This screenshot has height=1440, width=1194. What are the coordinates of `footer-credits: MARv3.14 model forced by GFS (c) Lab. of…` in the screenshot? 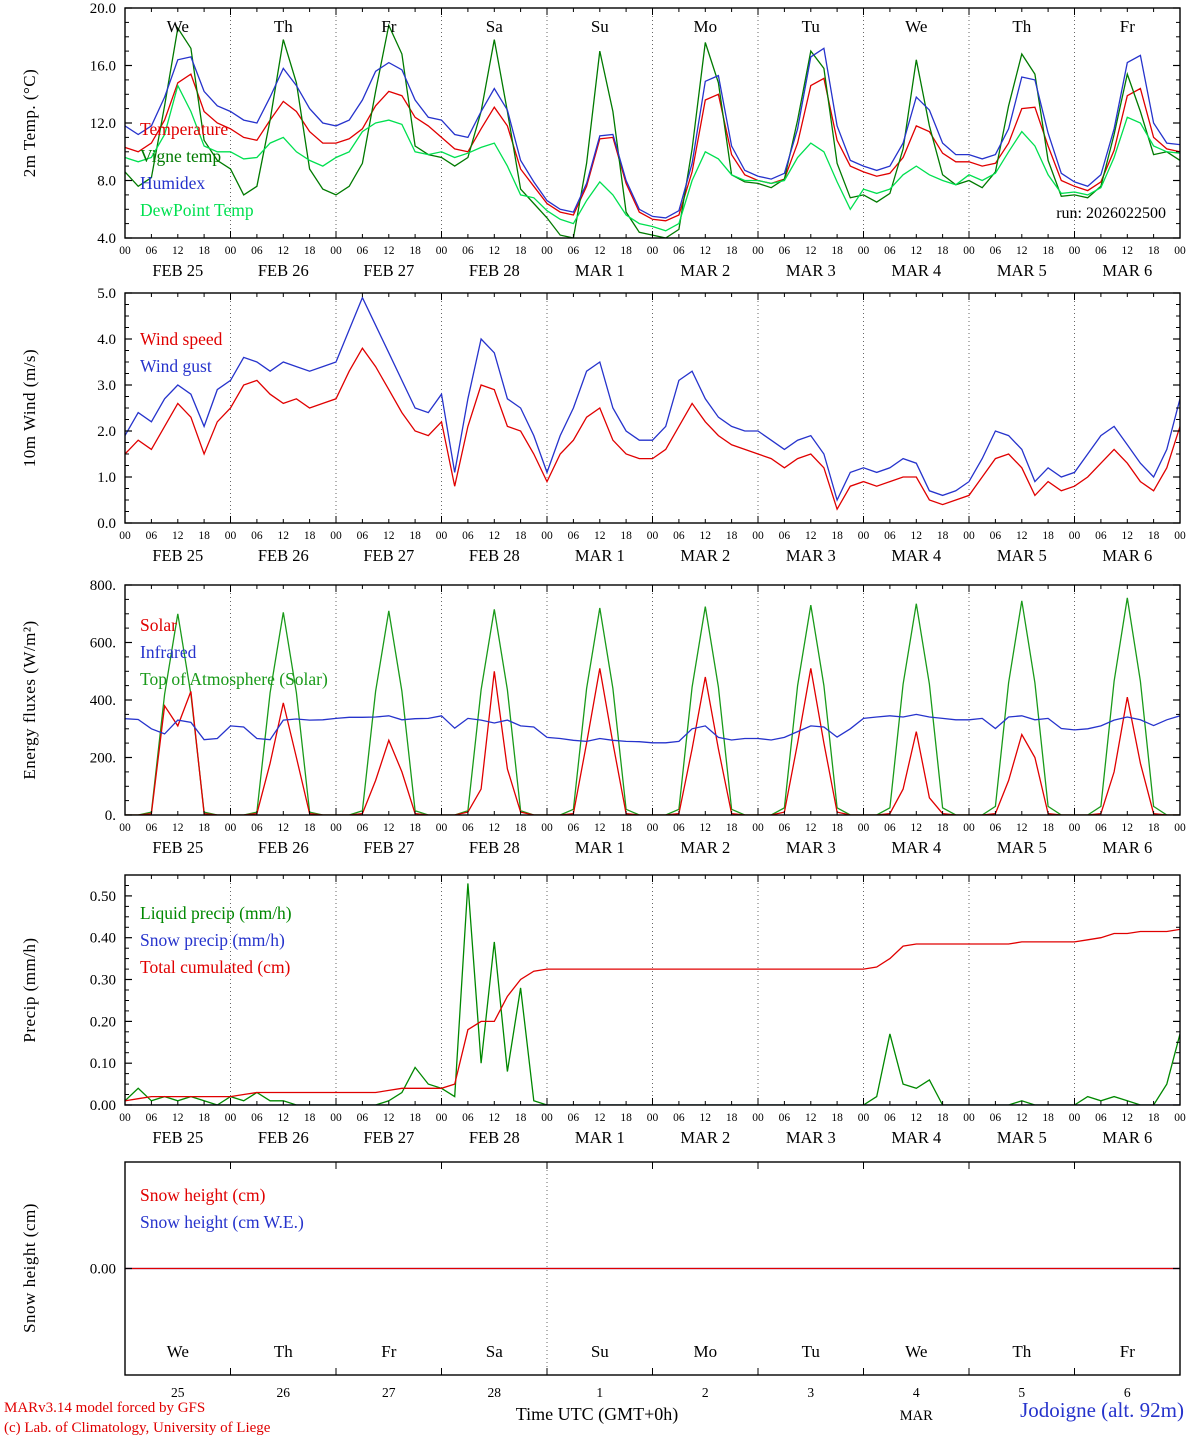 It's located at (137, 1418).